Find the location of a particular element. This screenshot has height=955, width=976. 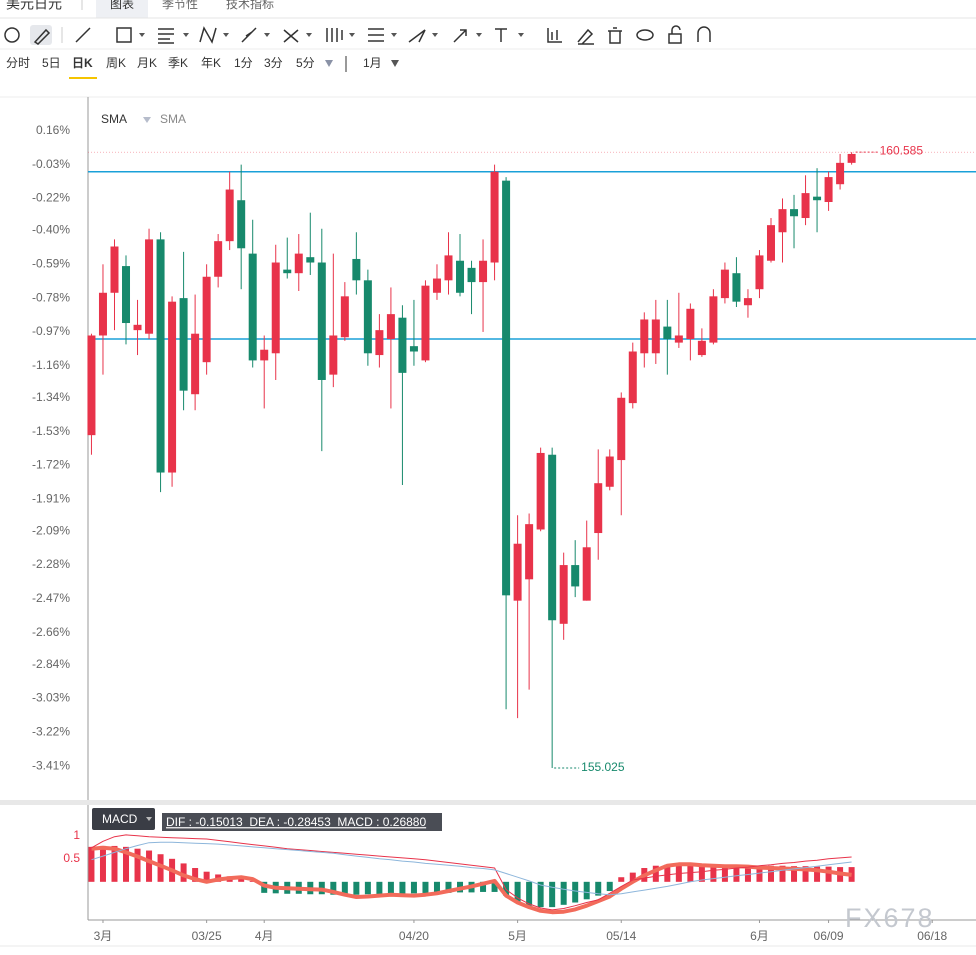

y-tick-label: -3.22% is located at coordinates (51, 732).